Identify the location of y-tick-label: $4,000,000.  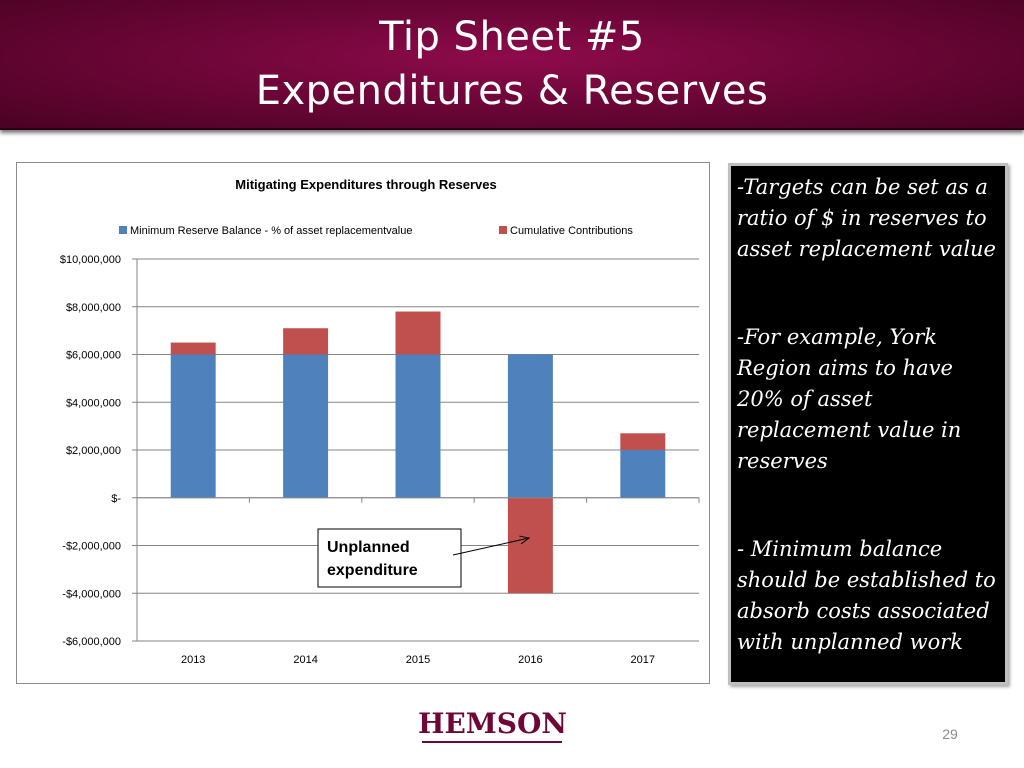
(93, 403).